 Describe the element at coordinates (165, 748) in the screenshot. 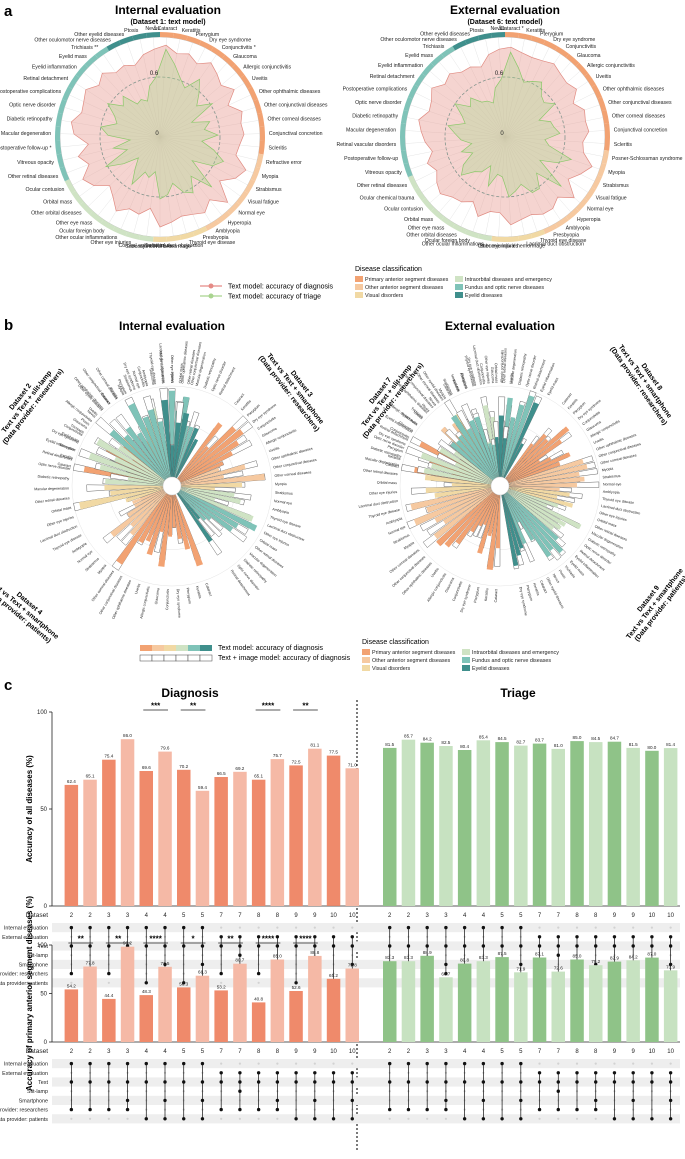

I see `bar-value-label: 79.6` at that location.